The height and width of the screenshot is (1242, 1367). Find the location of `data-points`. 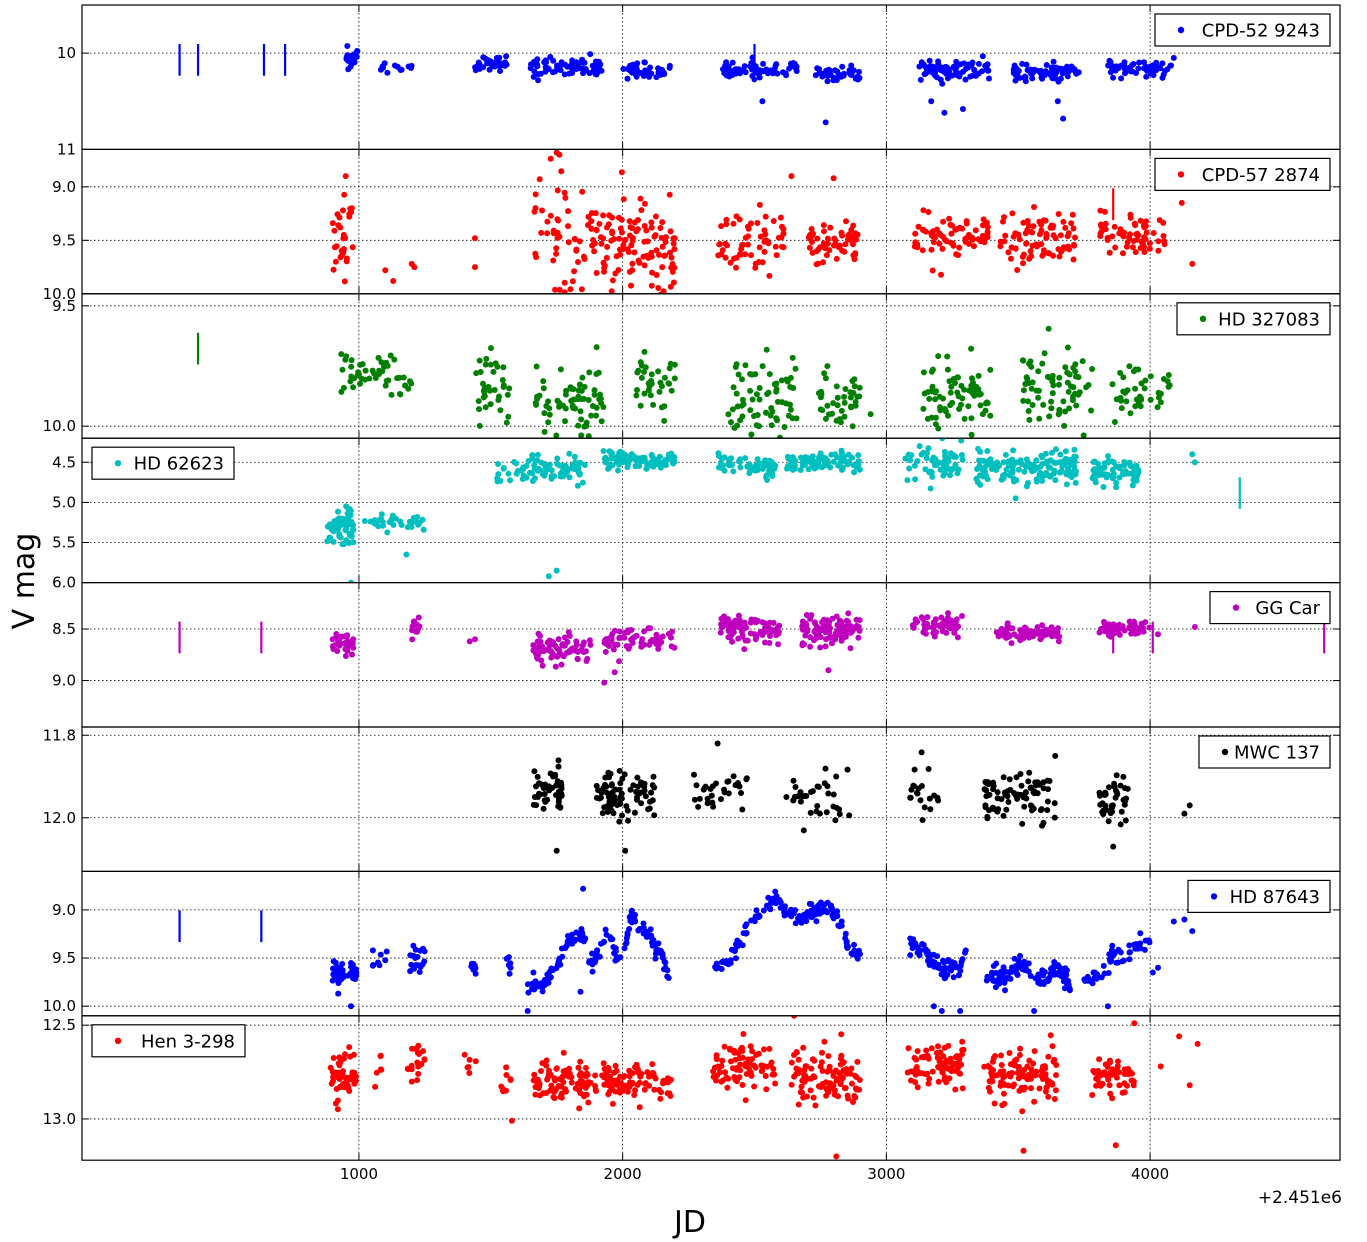

data-points is located at coordinates (762, 221).